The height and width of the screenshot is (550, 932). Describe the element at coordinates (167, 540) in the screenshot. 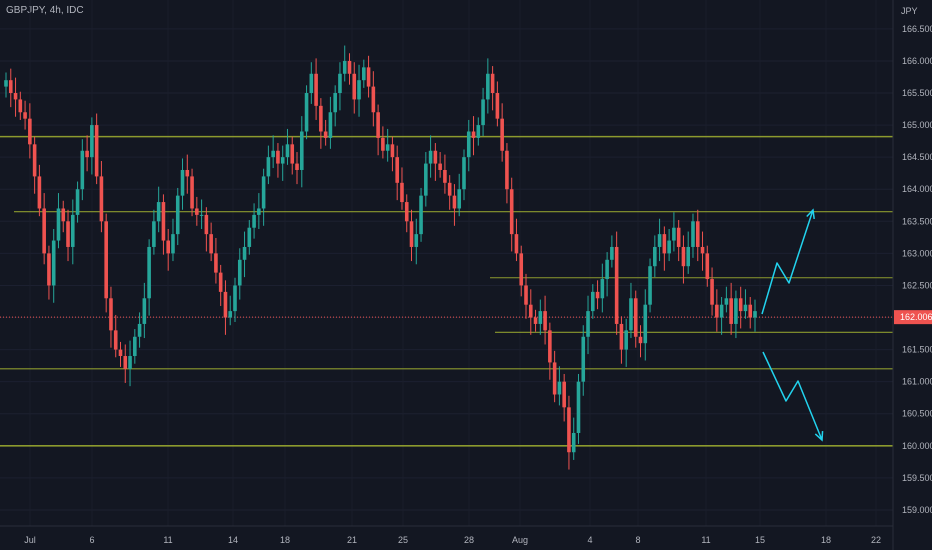

I see `x-tick-label: 11` at that location.